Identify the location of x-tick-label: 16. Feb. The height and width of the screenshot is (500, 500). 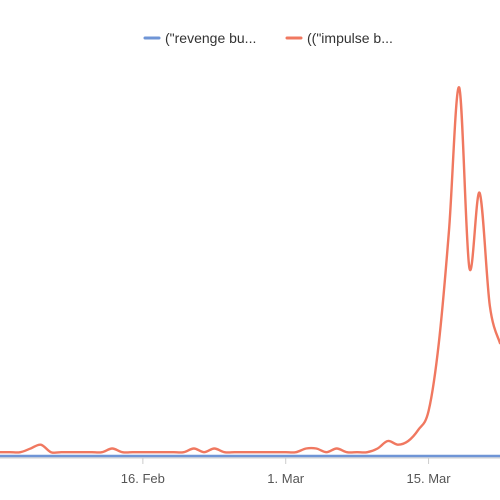
(143, 478).